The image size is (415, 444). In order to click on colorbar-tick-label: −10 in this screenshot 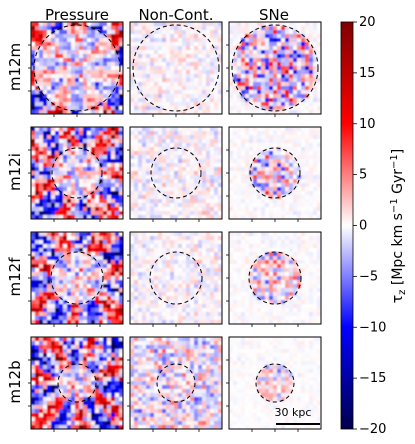, I will do `click(372, 327)`.